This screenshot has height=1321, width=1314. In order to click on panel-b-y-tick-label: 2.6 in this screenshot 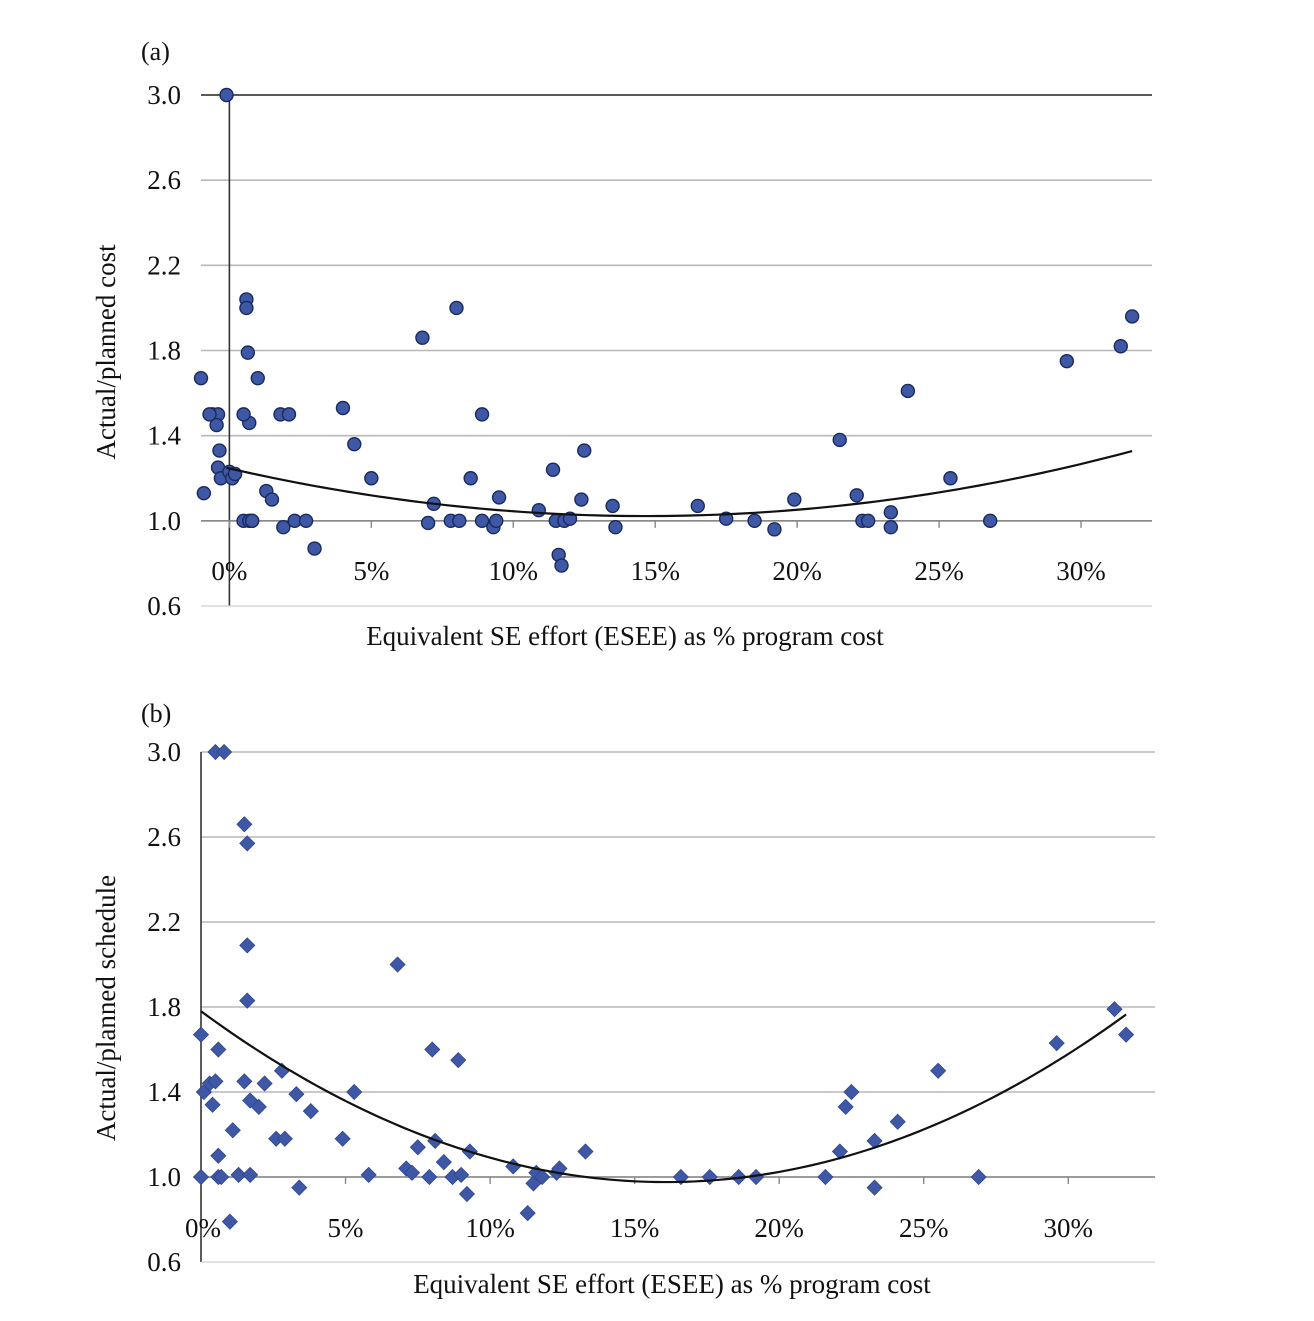, I will do `click(164, 837)`.